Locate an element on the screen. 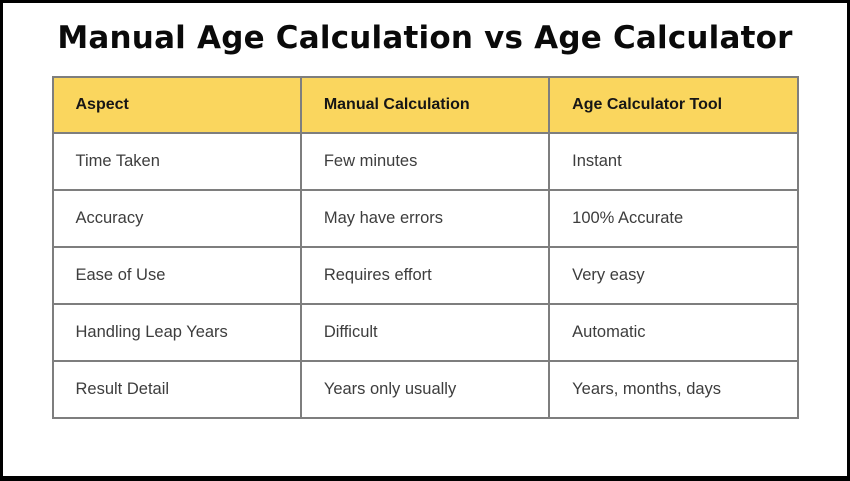 The height and width of the screenshot is (481, 850). column-header-aspect: Aspect is located at coordinates (176, 105).